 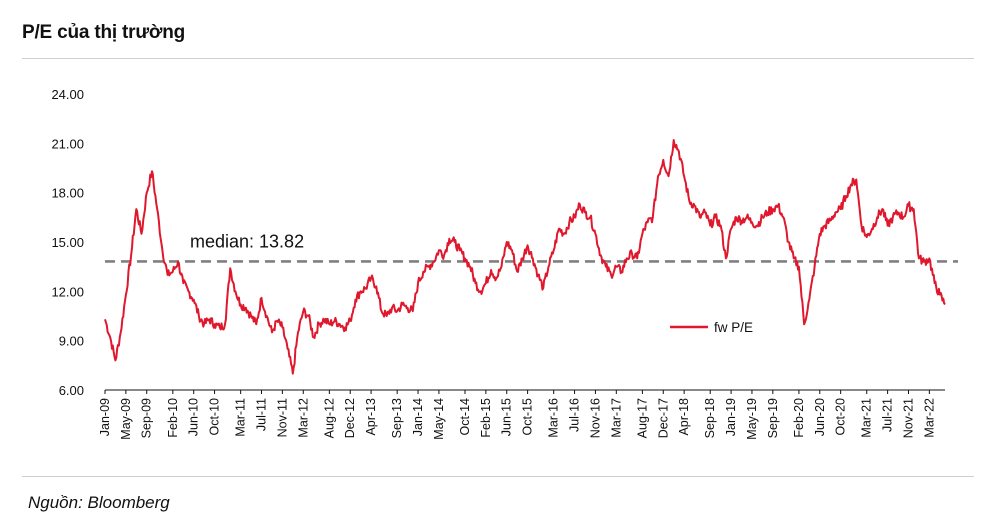 What do you see at coordinates (498, 476) in the screenshot?
I see `footer-divider` at bounding box center [498, 476].